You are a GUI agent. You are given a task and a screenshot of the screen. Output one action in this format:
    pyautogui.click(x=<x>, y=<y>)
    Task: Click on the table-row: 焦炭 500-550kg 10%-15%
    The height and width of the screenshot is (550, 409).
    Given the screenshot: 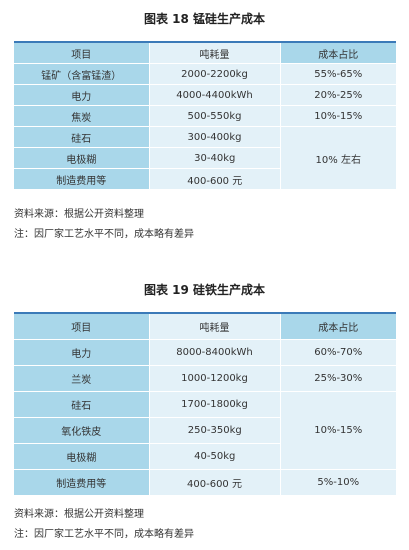 What is the action you would take?
    pyautogui.click(x=205, y=116)
    